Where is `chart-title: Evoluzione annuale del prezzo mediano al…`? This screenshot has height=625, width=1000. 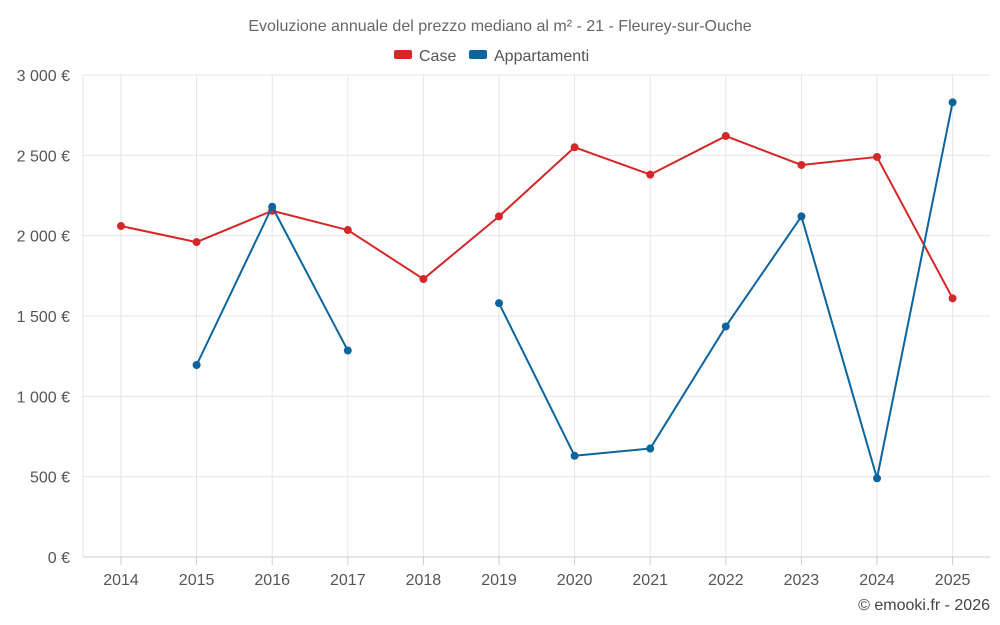
chart-title: Evoluzione annuale del prezzo mediano al… is located at coordinates (499, 26).